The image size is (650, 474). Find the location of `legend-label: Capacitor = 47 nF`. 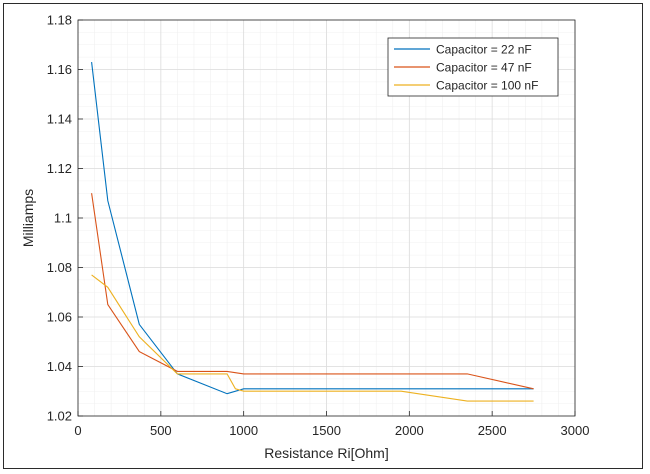

legend-label: Capacitor = 47 nF is located at coordinates (484, 68).